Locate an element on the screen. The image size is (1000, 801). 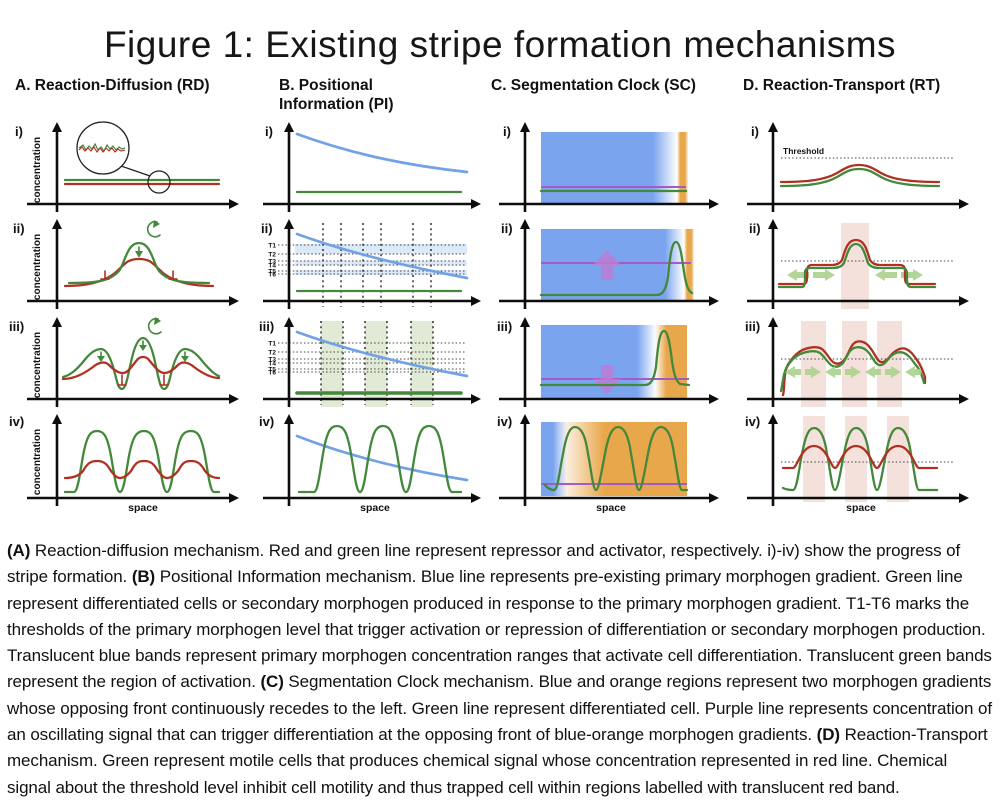
panel-c-i: i) is located at coordinates (609, 167).